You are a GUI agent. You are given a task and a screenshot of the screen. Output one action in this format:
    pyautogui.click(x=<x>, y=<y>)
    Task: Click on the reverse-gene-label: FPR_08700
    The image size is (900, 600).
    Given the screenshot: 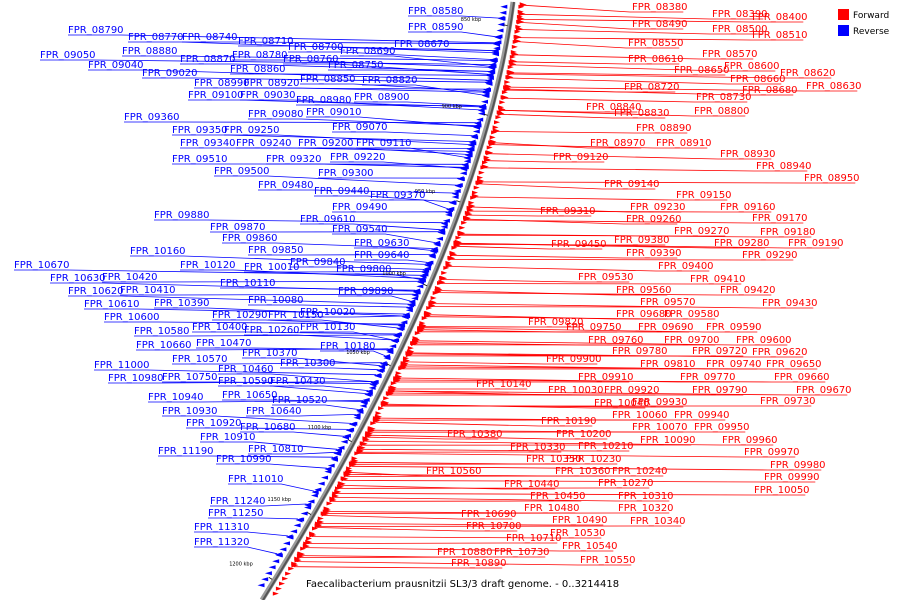 What is the action you would take?
    pyautogui.click(x=316, y=47)
    